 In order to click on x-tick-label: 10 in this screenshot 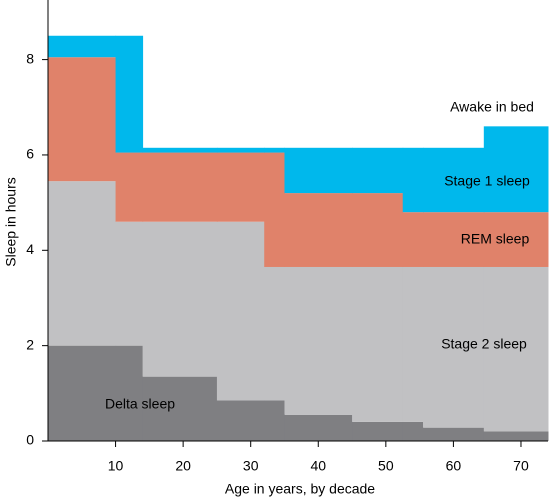, I will do `click(116, 466)`.